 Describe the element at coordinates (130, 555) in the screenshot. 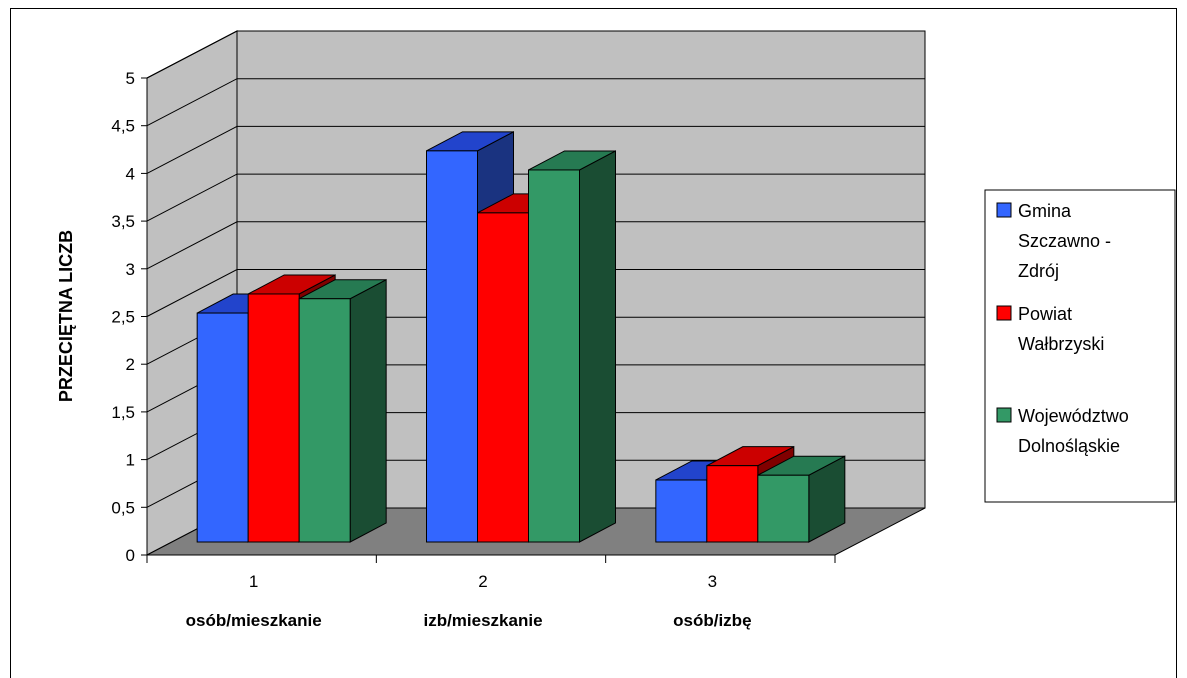

I see `y-tick-label: 0` at that location.